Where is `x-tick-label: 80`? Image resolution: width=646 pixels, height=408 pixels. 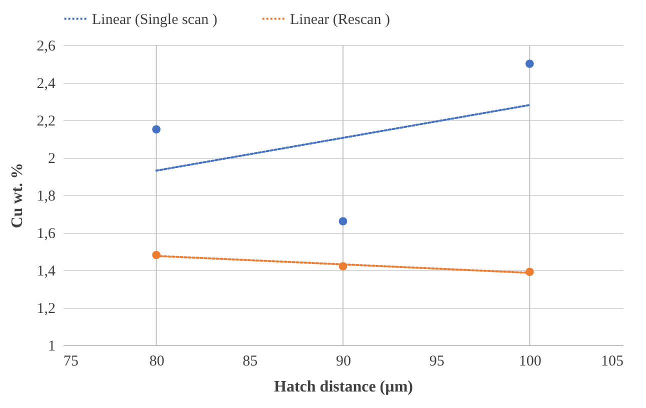 x-tick-label: 80 is located at coordinates (156, 362).